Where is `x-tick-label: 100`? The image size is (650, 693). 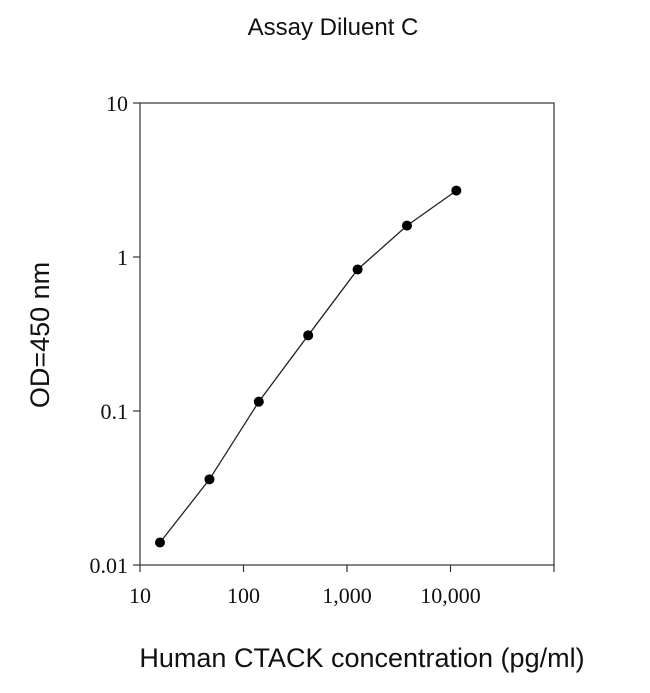
x-tick-label: 100 is located at coordinates (243, 595).